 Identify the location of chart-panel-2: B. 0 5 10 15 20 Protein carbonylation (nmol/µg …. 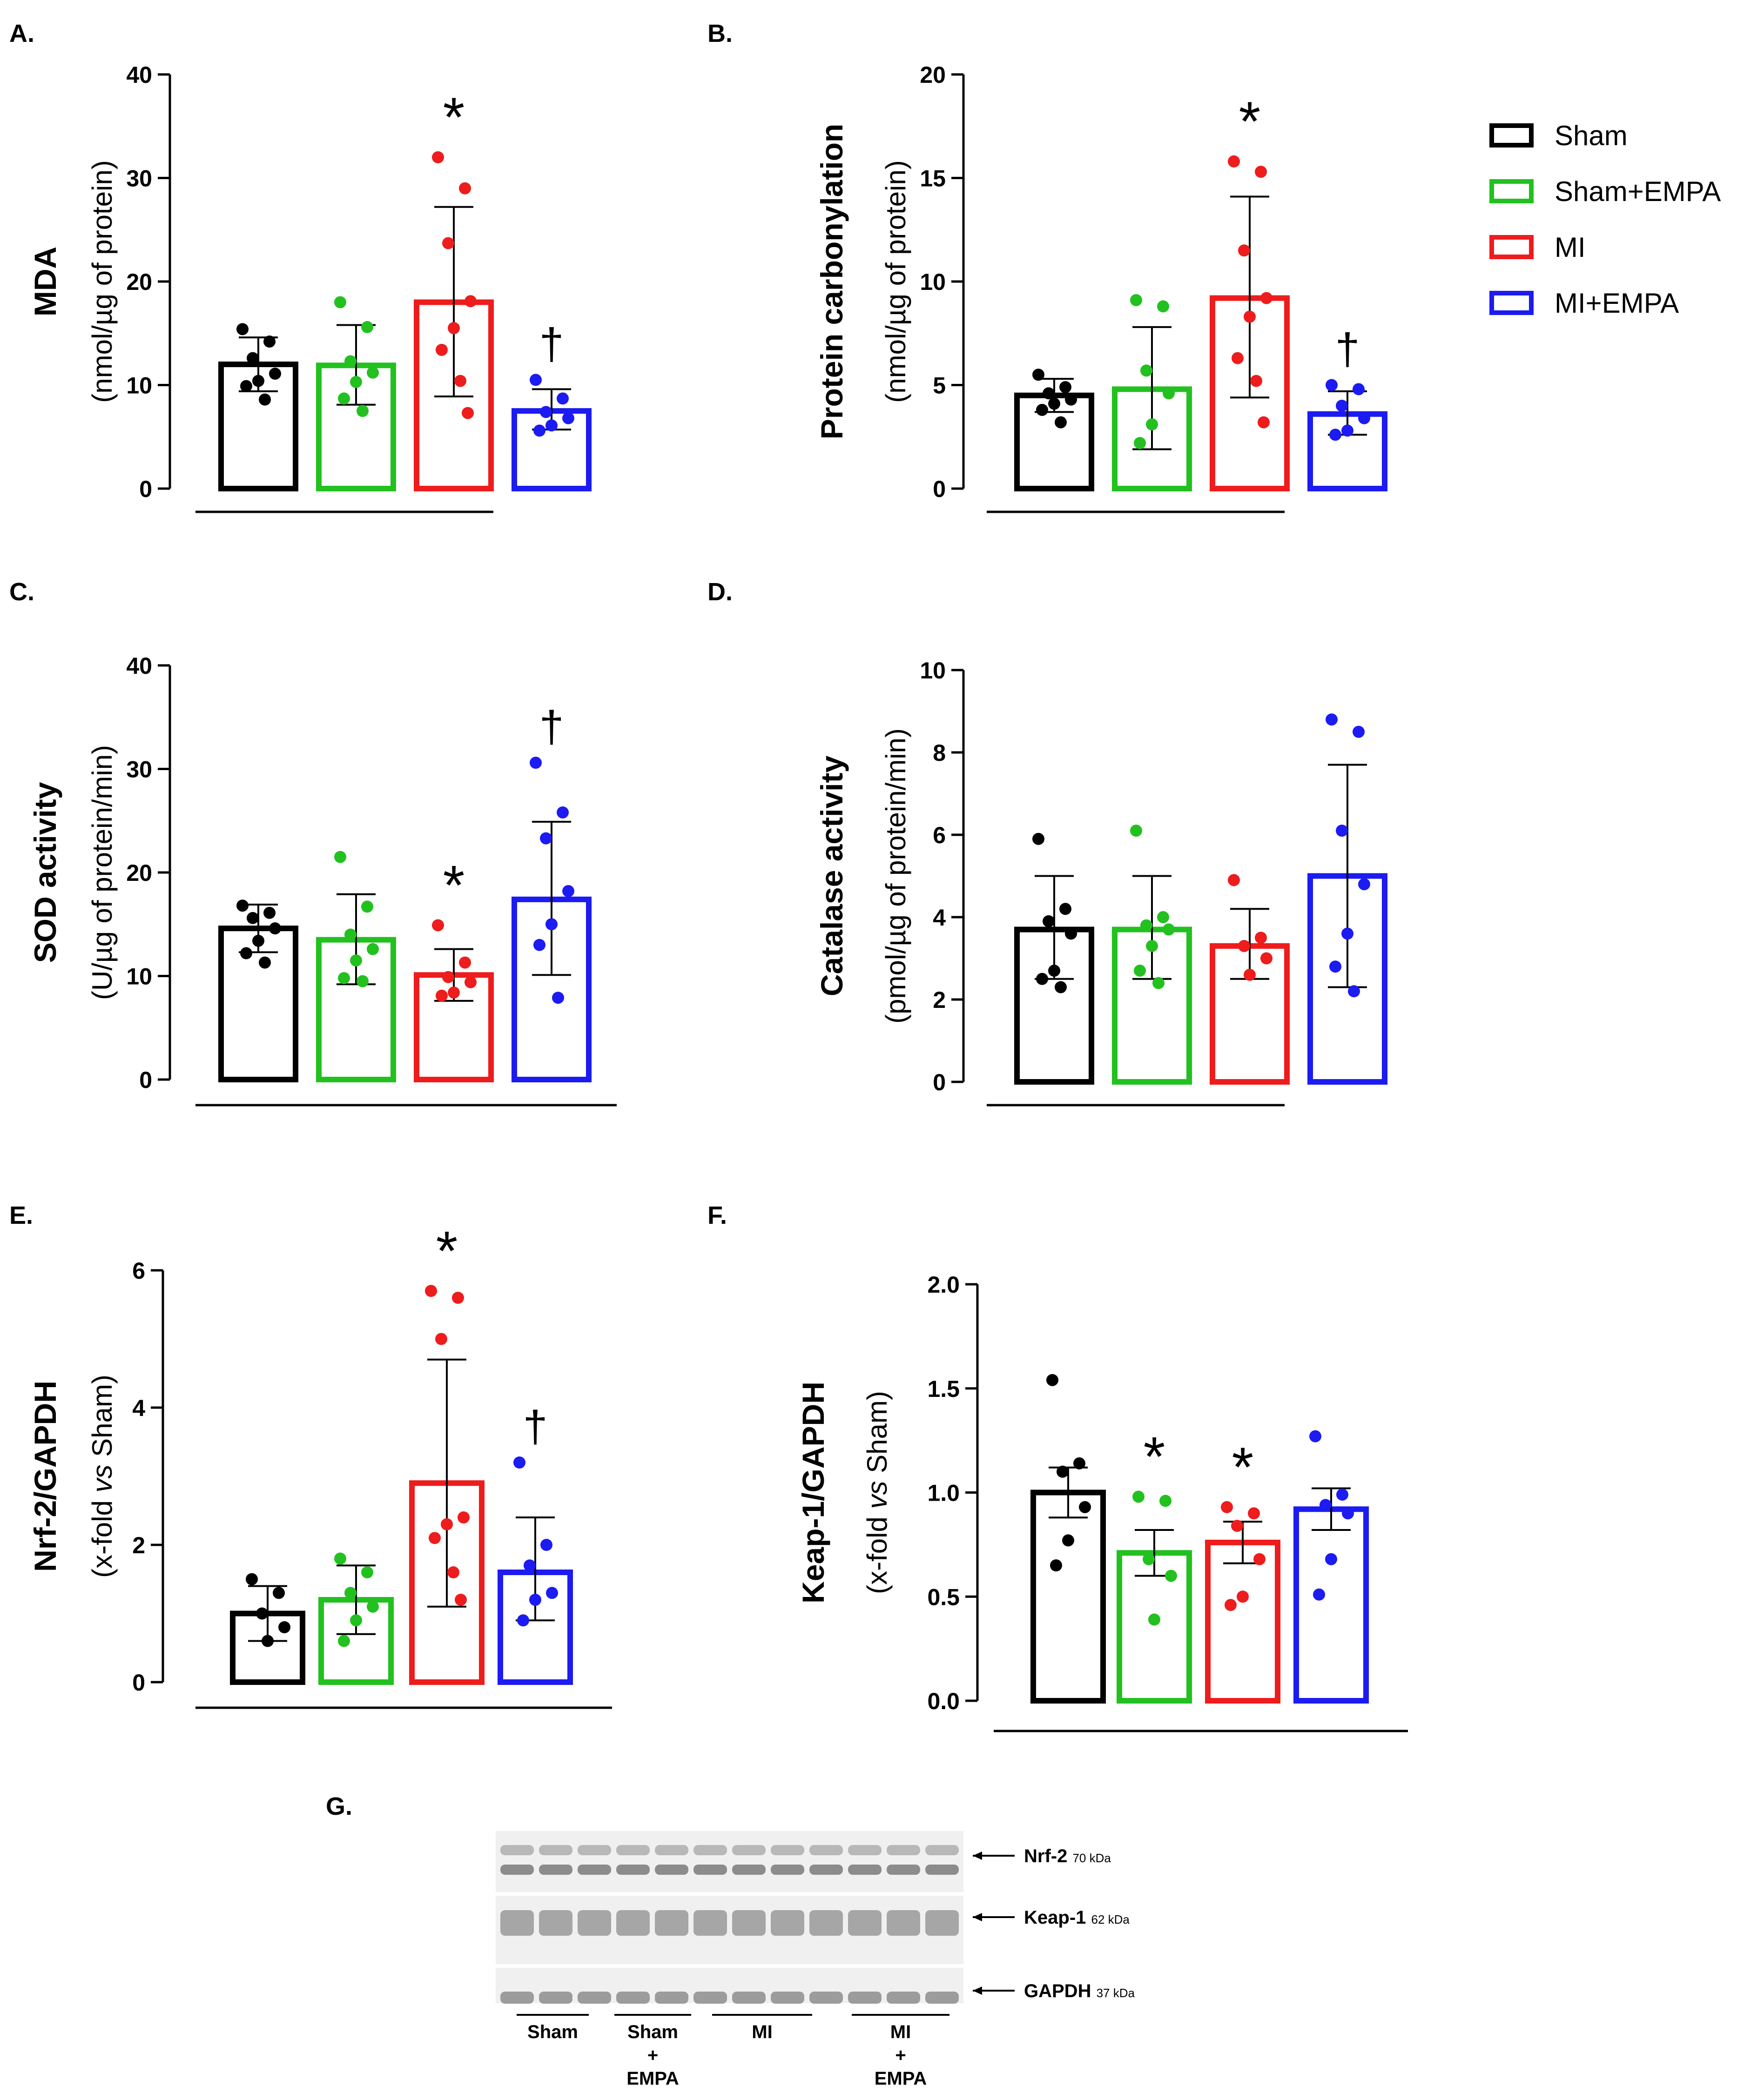
(1047, 266).